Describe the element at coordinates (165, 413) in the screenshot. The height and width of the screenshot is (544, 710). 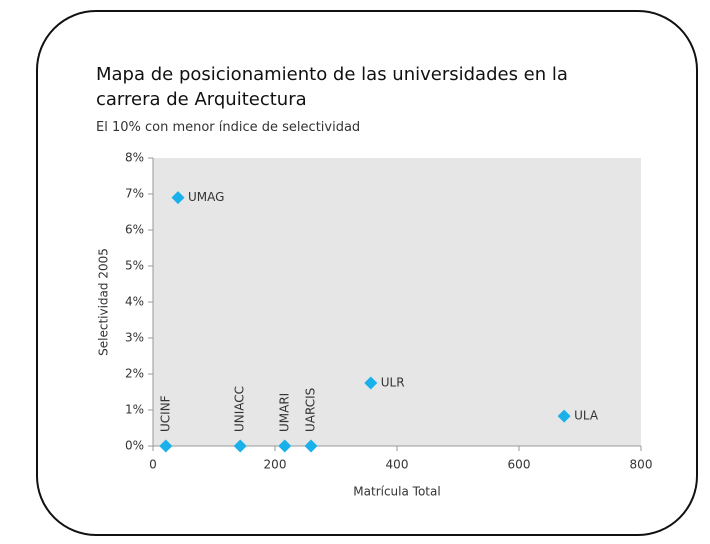
I see `point-label: UCINF` at that location.